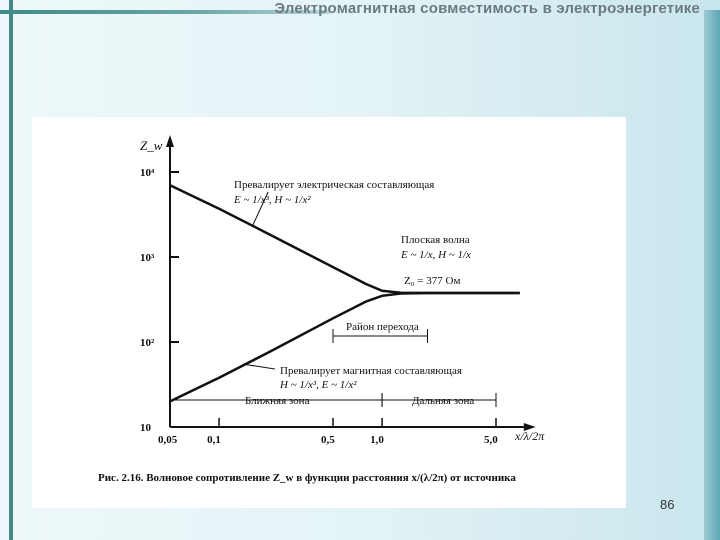 The width and height of the screenshot is (720, 540). I want to click on y-tick-label: 10², so click(147, 343).